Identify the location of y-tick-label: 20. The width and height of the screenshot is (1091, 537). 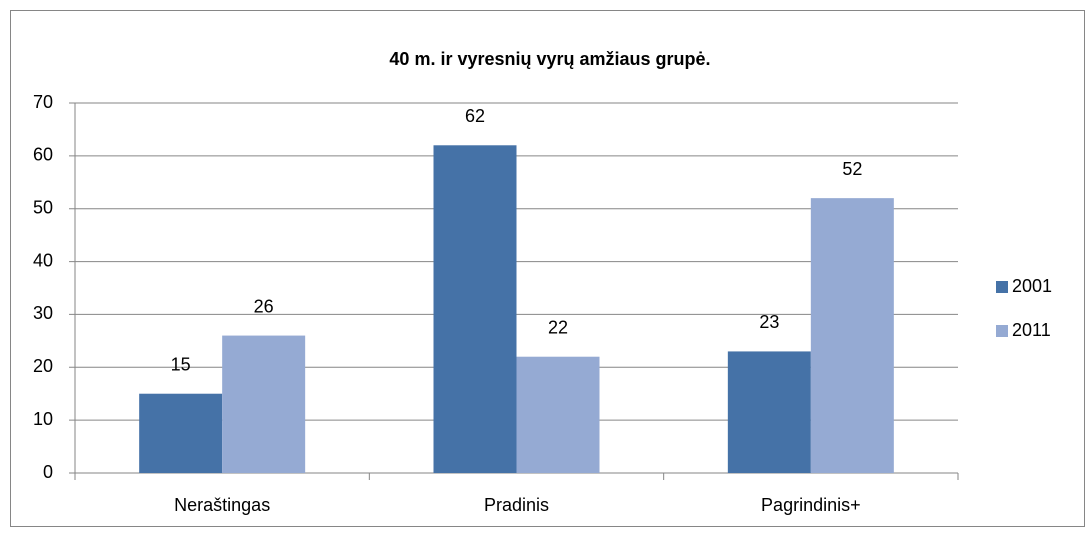
(43, 366).